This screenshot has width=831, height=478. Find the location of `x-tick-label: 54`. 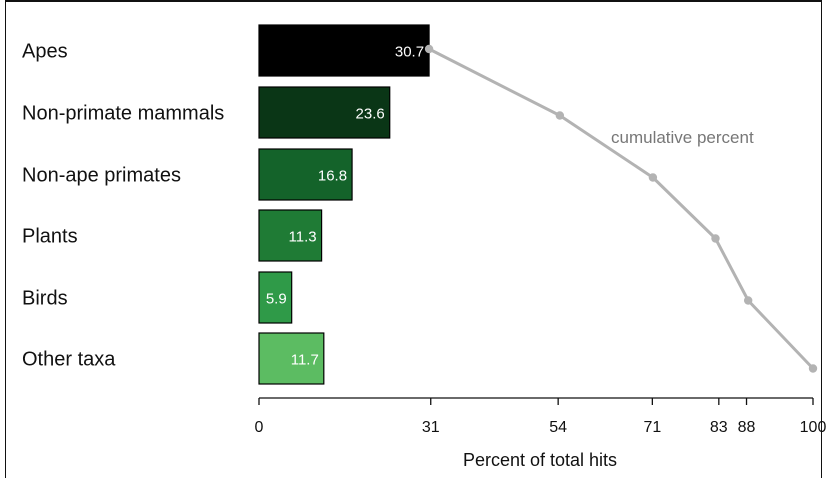

x-tick-label: 54 is located at coordinates (558, 427).